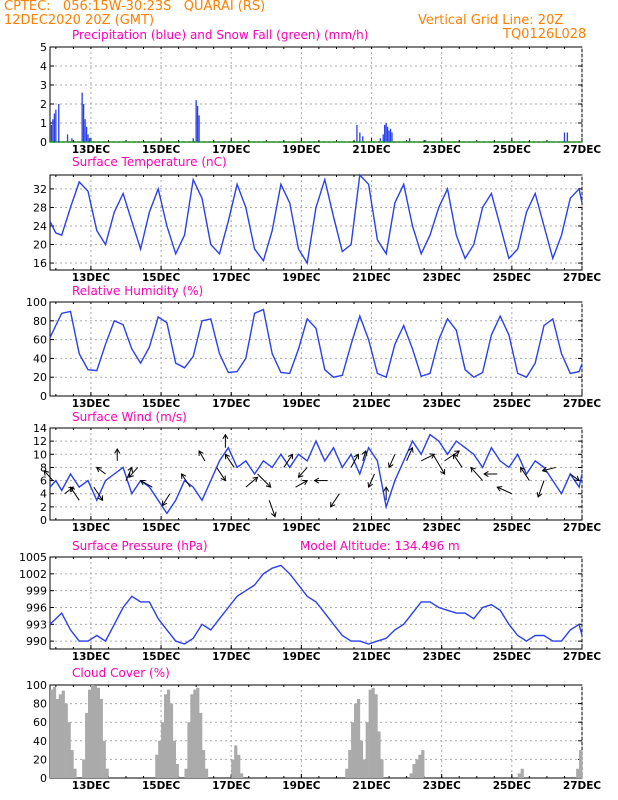 This screenshot has width=618, height=800. I want to click on pres-ytick-label: 999, so click(36, 591).